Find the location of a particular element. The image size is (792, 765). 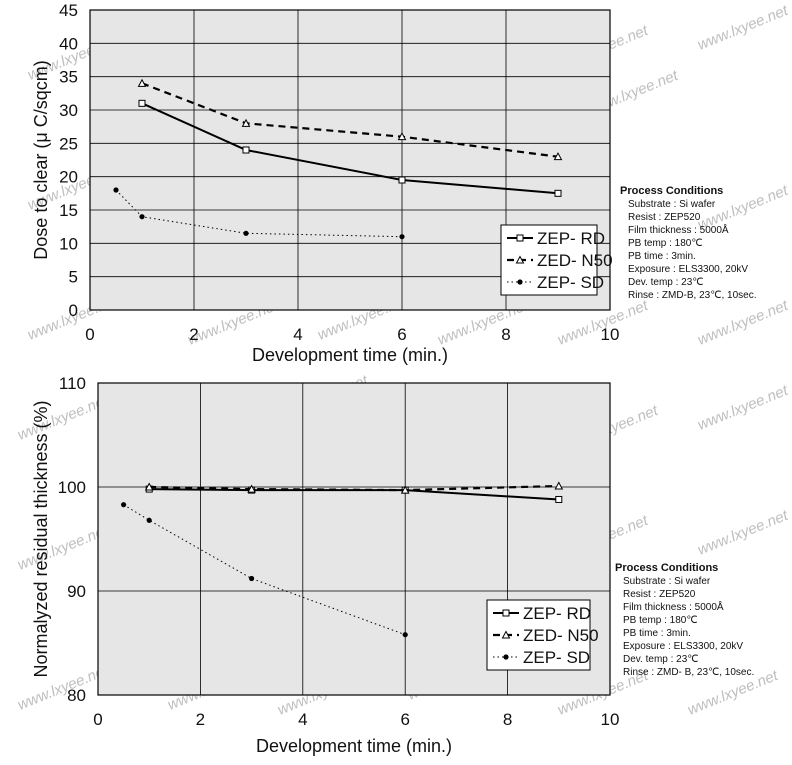

y-tick-label: 5 is located at coordinates (73, 277).